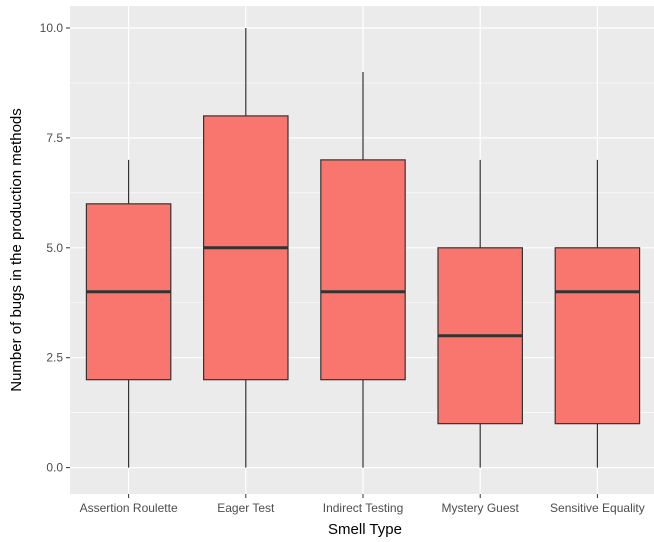 This screenshot has width=654, height=542. Describe the element at coordinates (52, 28) in the screenshot. I see `y-tick-label: 10.0` at that location.